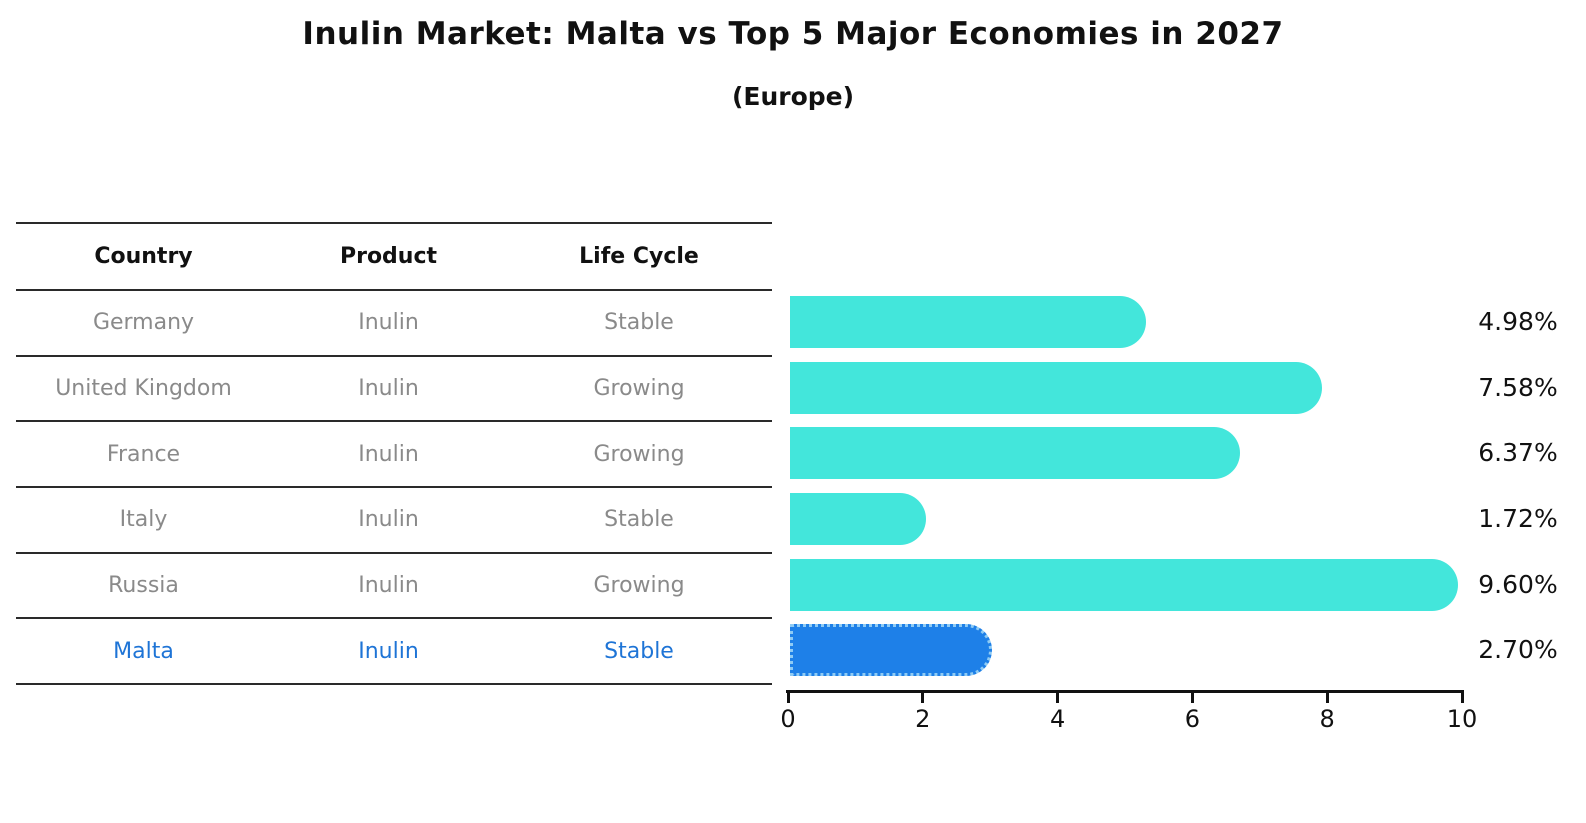 This screenshot has height=823, width=1586. I want to click on table-bottom-rule, so click(394, 684).